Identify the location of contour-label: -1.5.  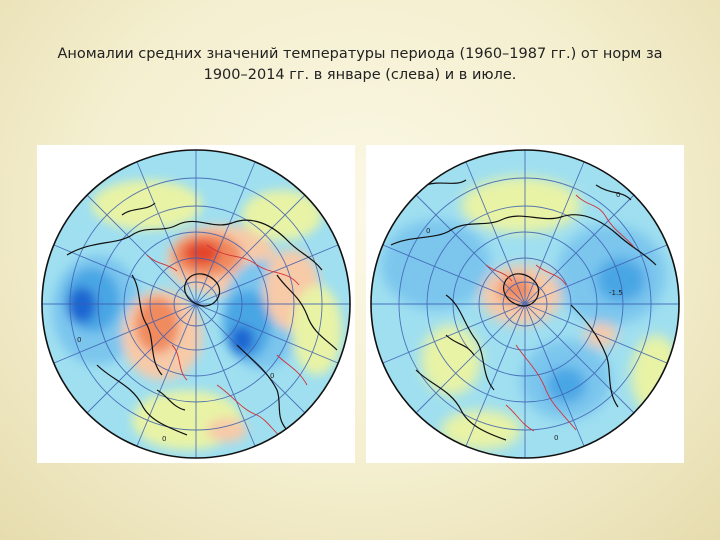
(616, 293).